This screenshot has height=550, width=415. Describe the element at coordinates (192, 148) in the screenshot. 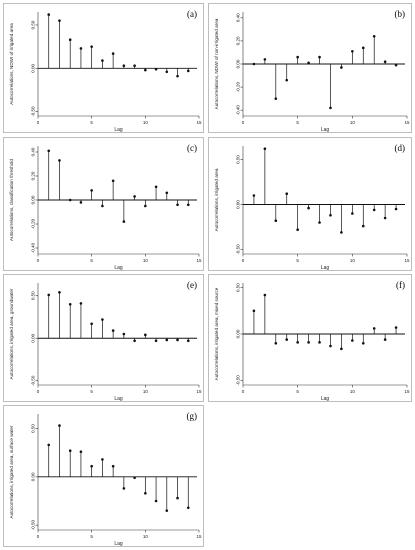

I see `panel-label: (c)` at that location.